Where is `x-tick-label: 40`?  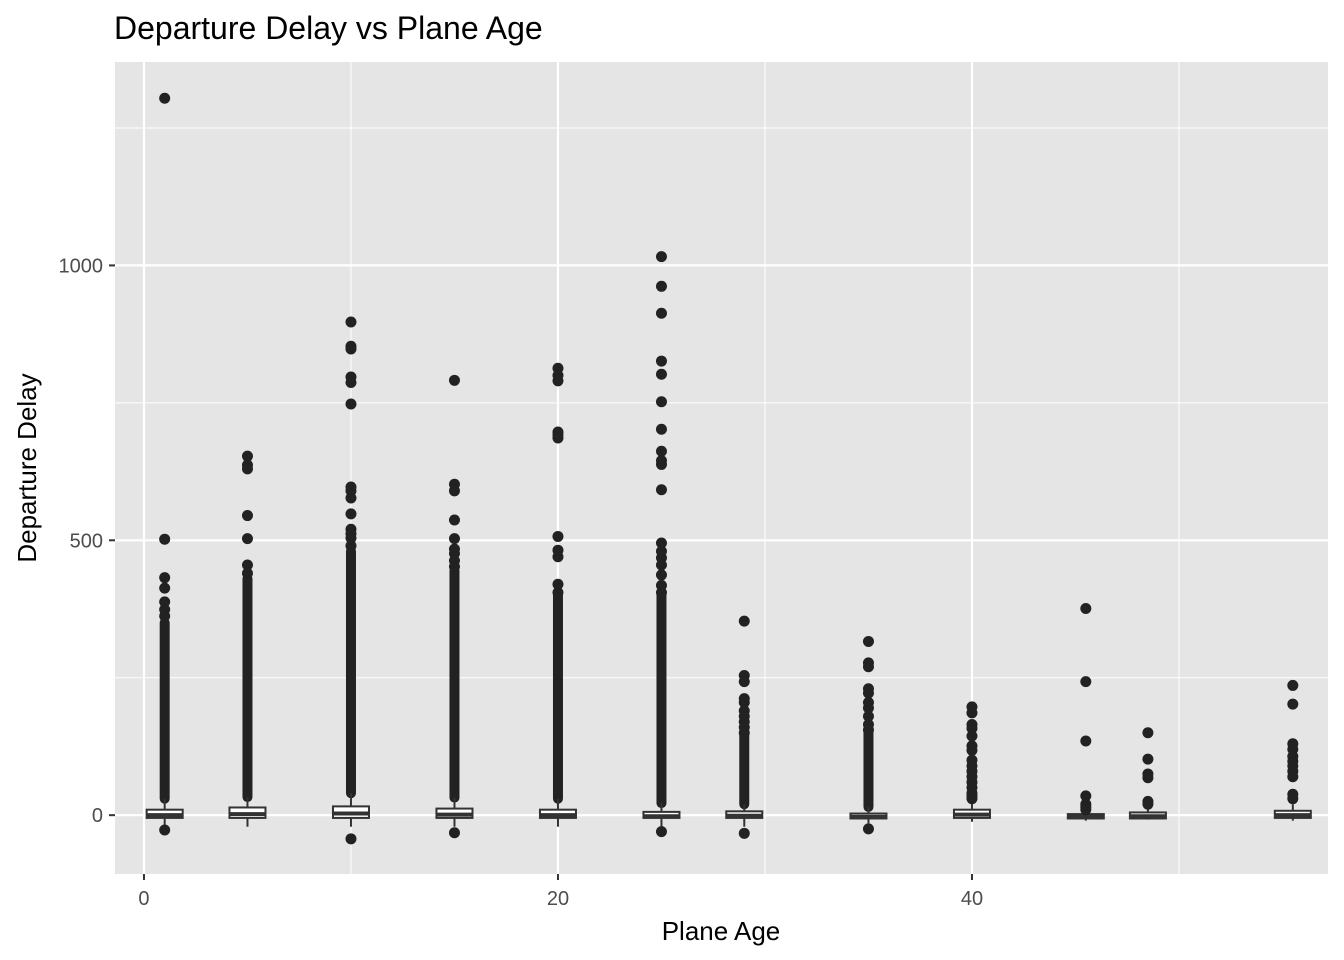 x-tick-label: 40 is located at coordinates (972, 899).